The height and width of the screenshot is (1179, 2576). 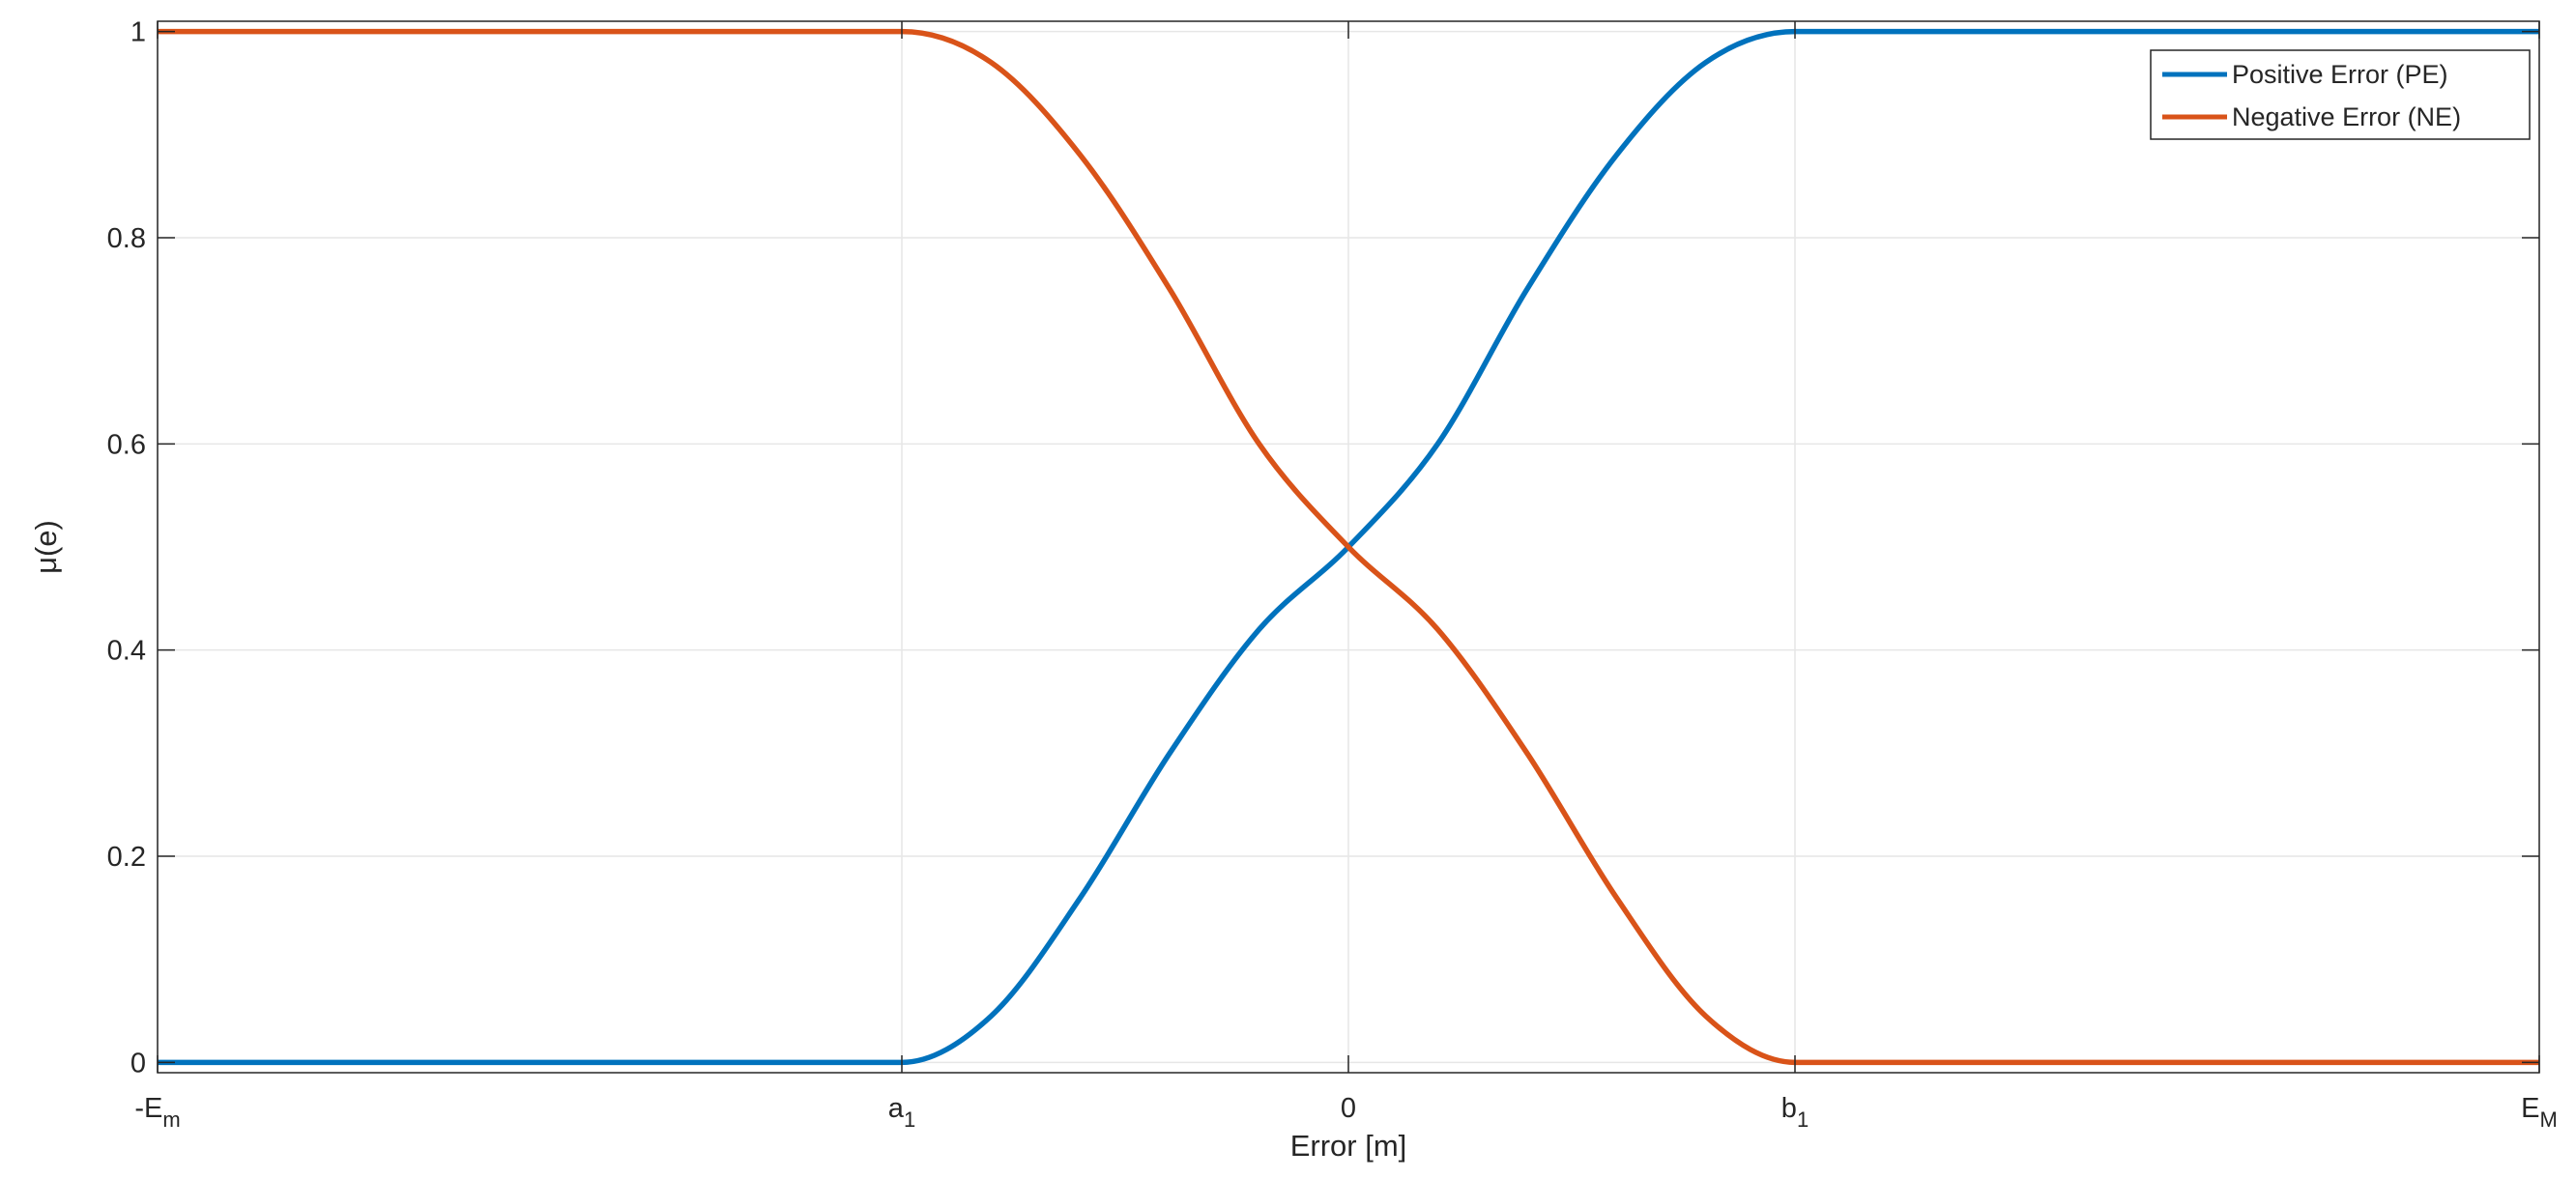 What do you see at coordinates (127, 651) in the screenshot?
I see `y-tick-label: 0.4` at bounding box center [127, 651].